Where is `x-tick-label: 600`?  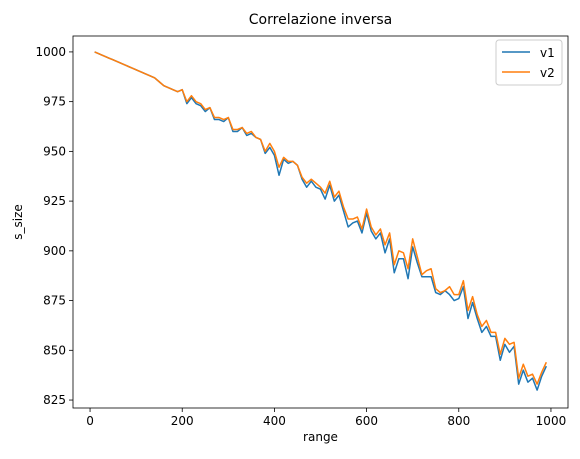
x-tick-label: 600 is located at coordinates (366, 421).